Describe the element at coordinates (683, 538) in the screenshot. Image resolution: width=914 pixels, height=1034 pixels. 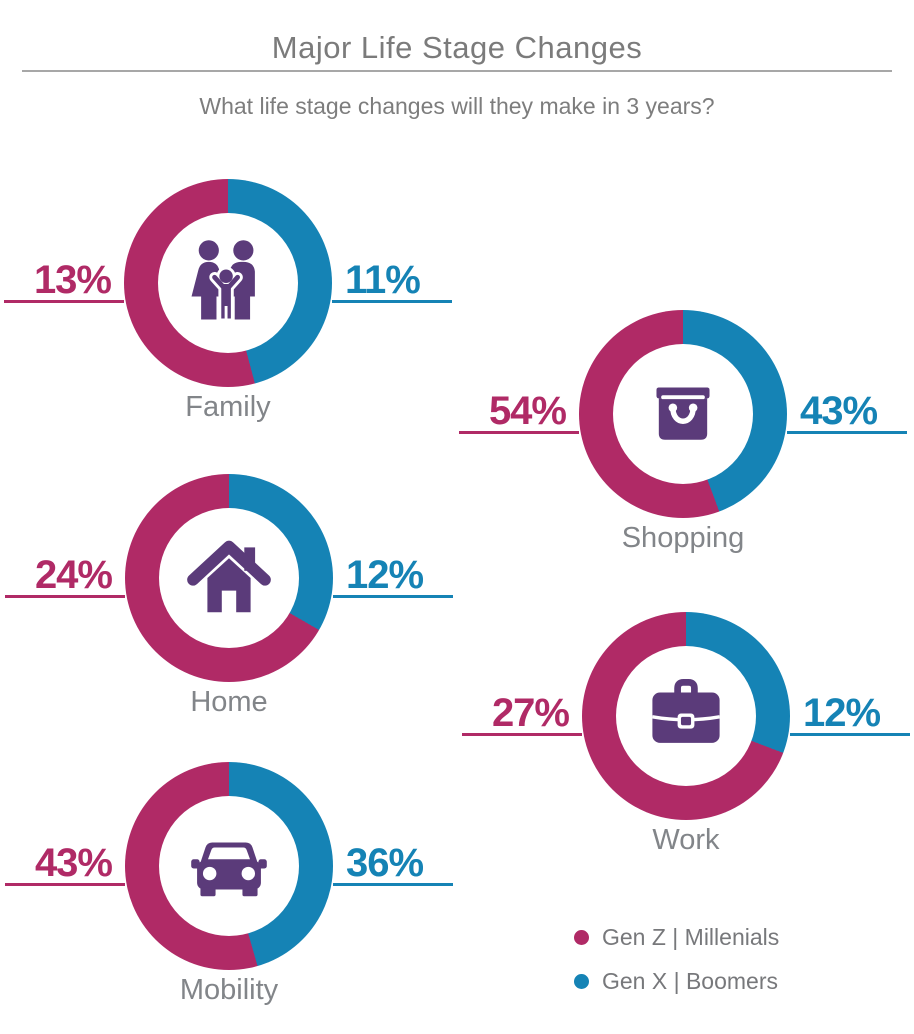
I see `category-label: Shopping` at that location.